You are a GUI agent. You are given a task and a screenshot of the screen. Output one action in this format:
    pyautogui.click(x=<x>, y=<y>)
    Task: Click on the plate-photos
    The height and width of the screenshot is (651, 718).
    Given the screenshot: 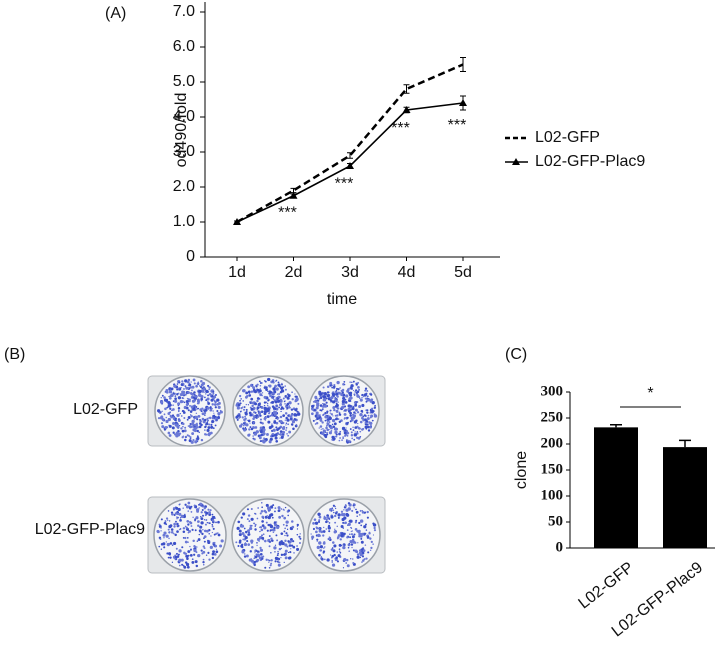 What is the action you would take?
    pyautogui.click(x=266, y=474)
    